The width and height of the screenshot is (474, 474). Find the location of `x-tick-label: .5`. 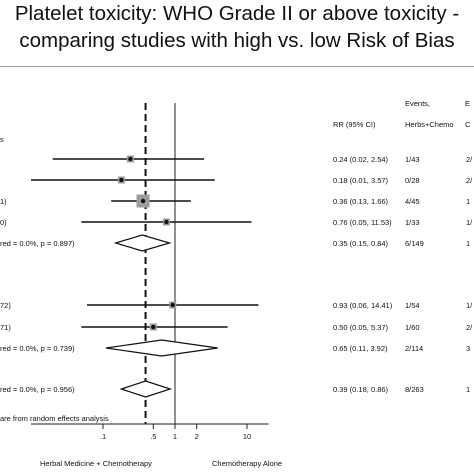

x-tick-label: .5 is located at coordinates (153, 436).